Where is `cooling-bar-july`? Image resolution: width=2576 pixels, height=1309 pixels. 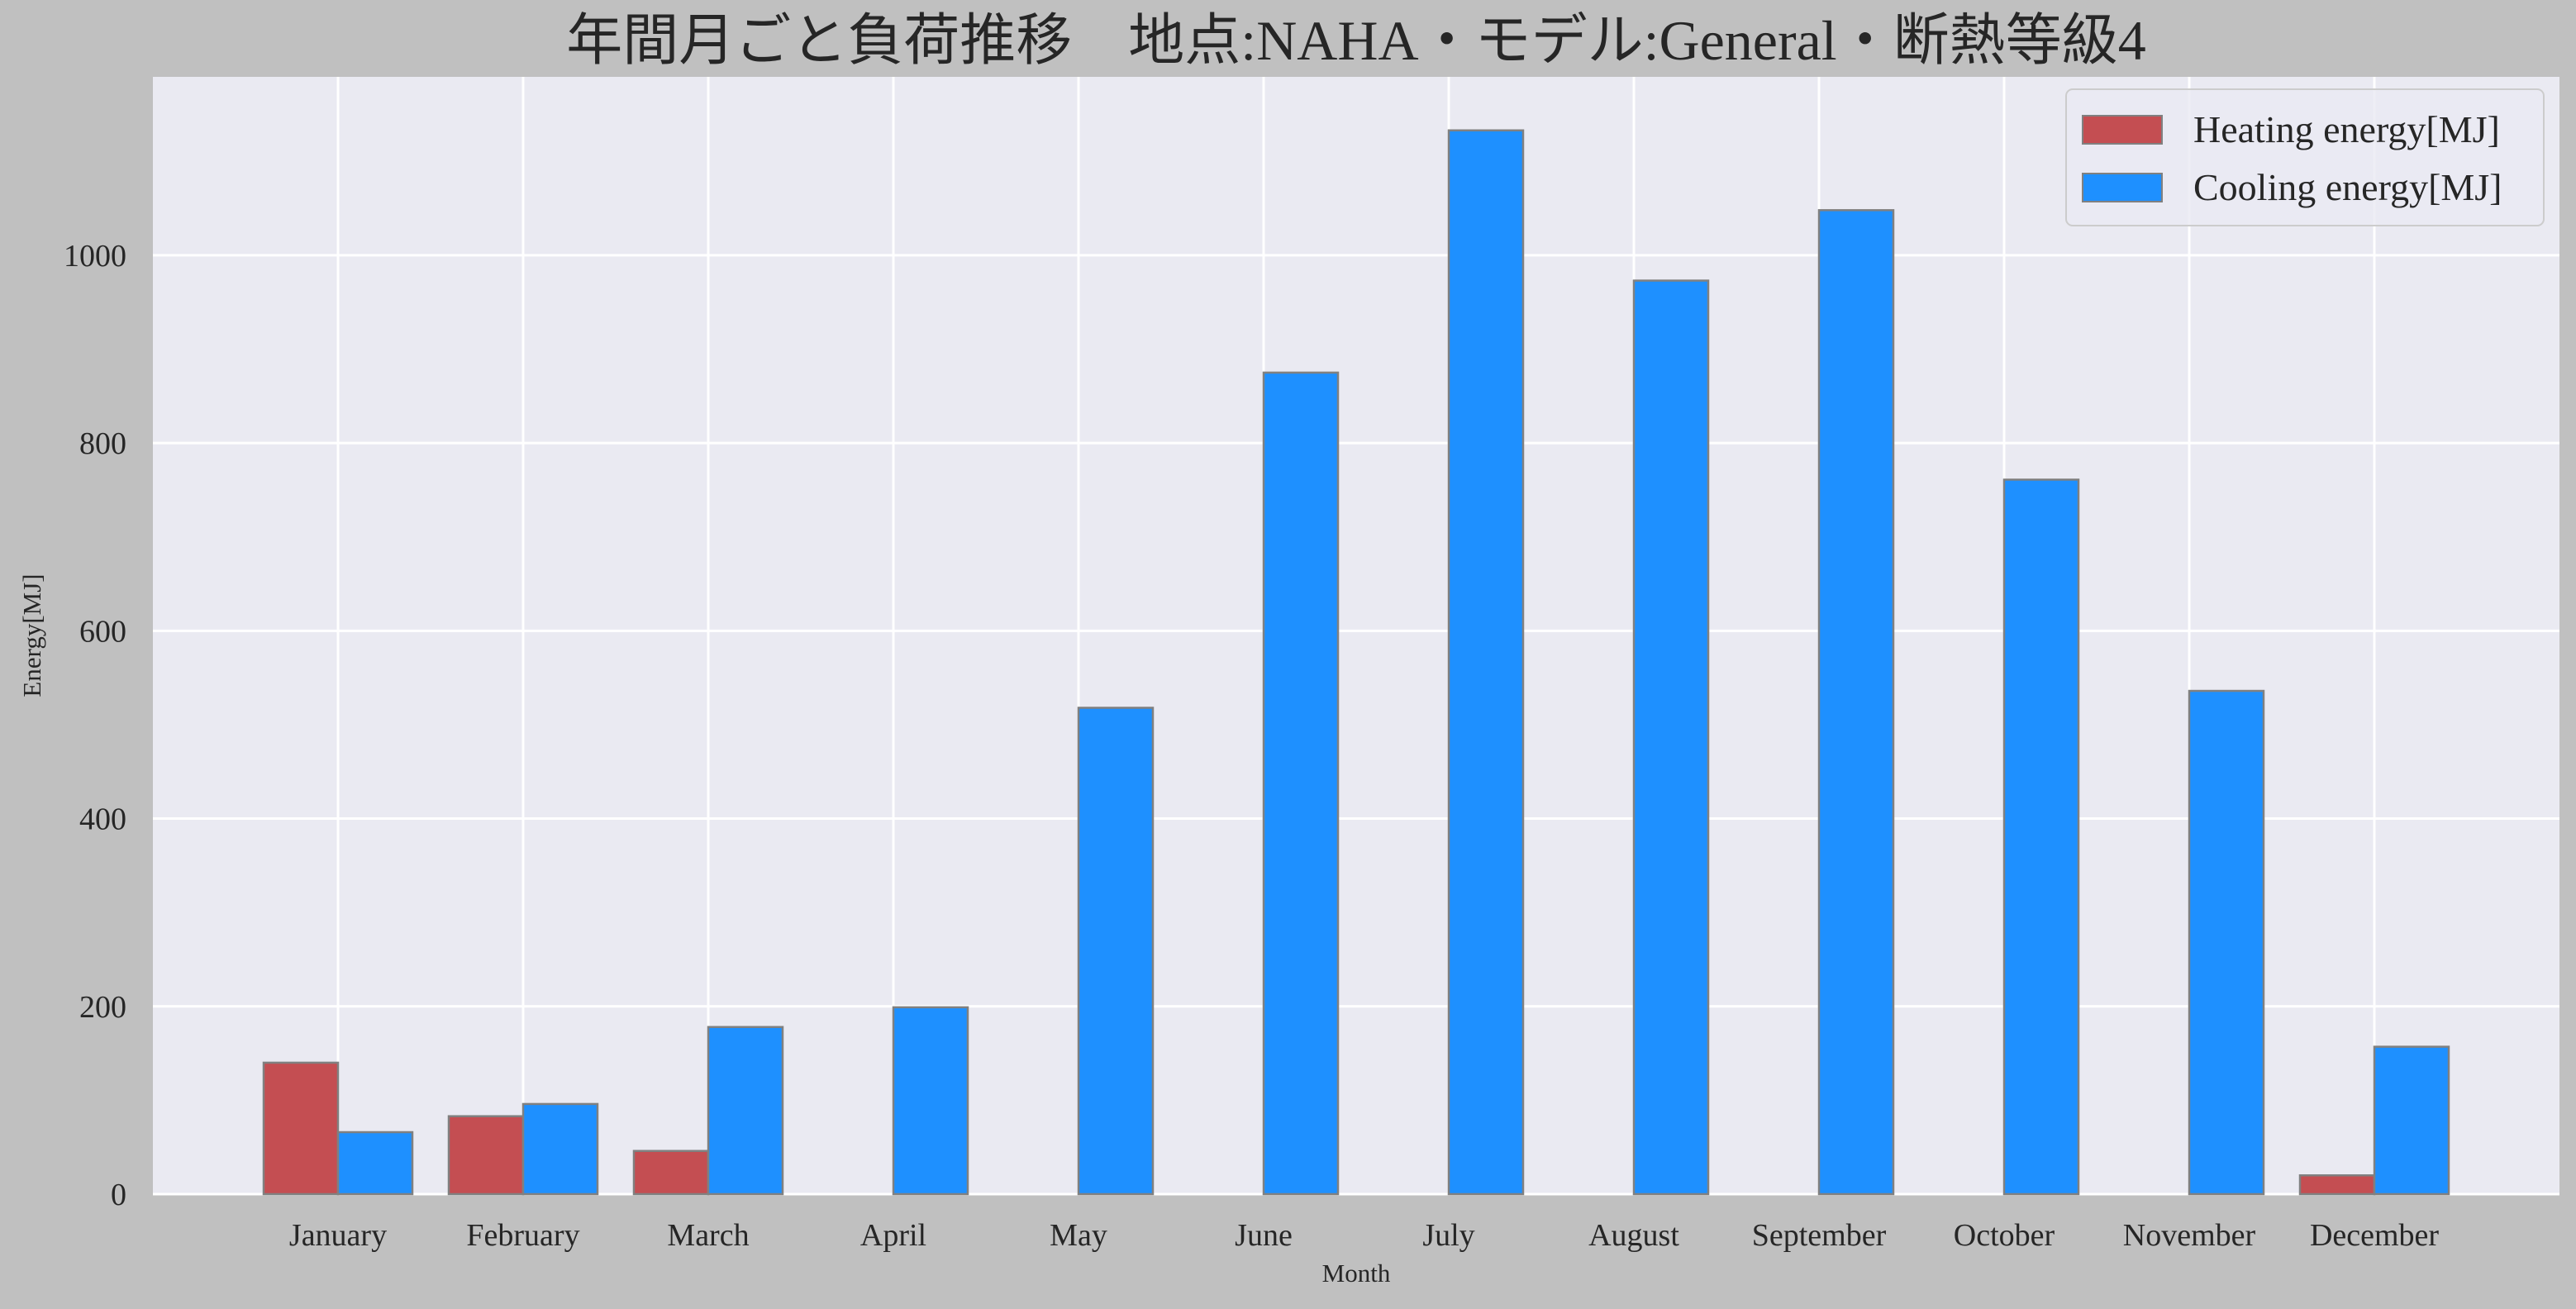 cooling-bar-july is located at coordinates (1486, 662).